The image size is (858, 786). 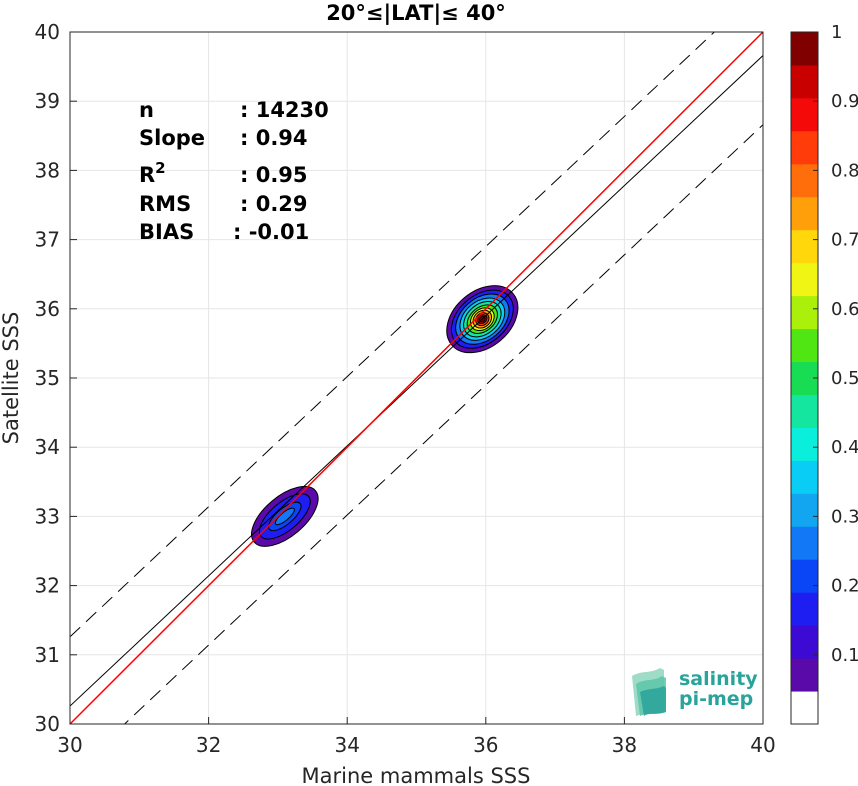 I want to click on y-tick-label: 32, so click(x=47, y=586).